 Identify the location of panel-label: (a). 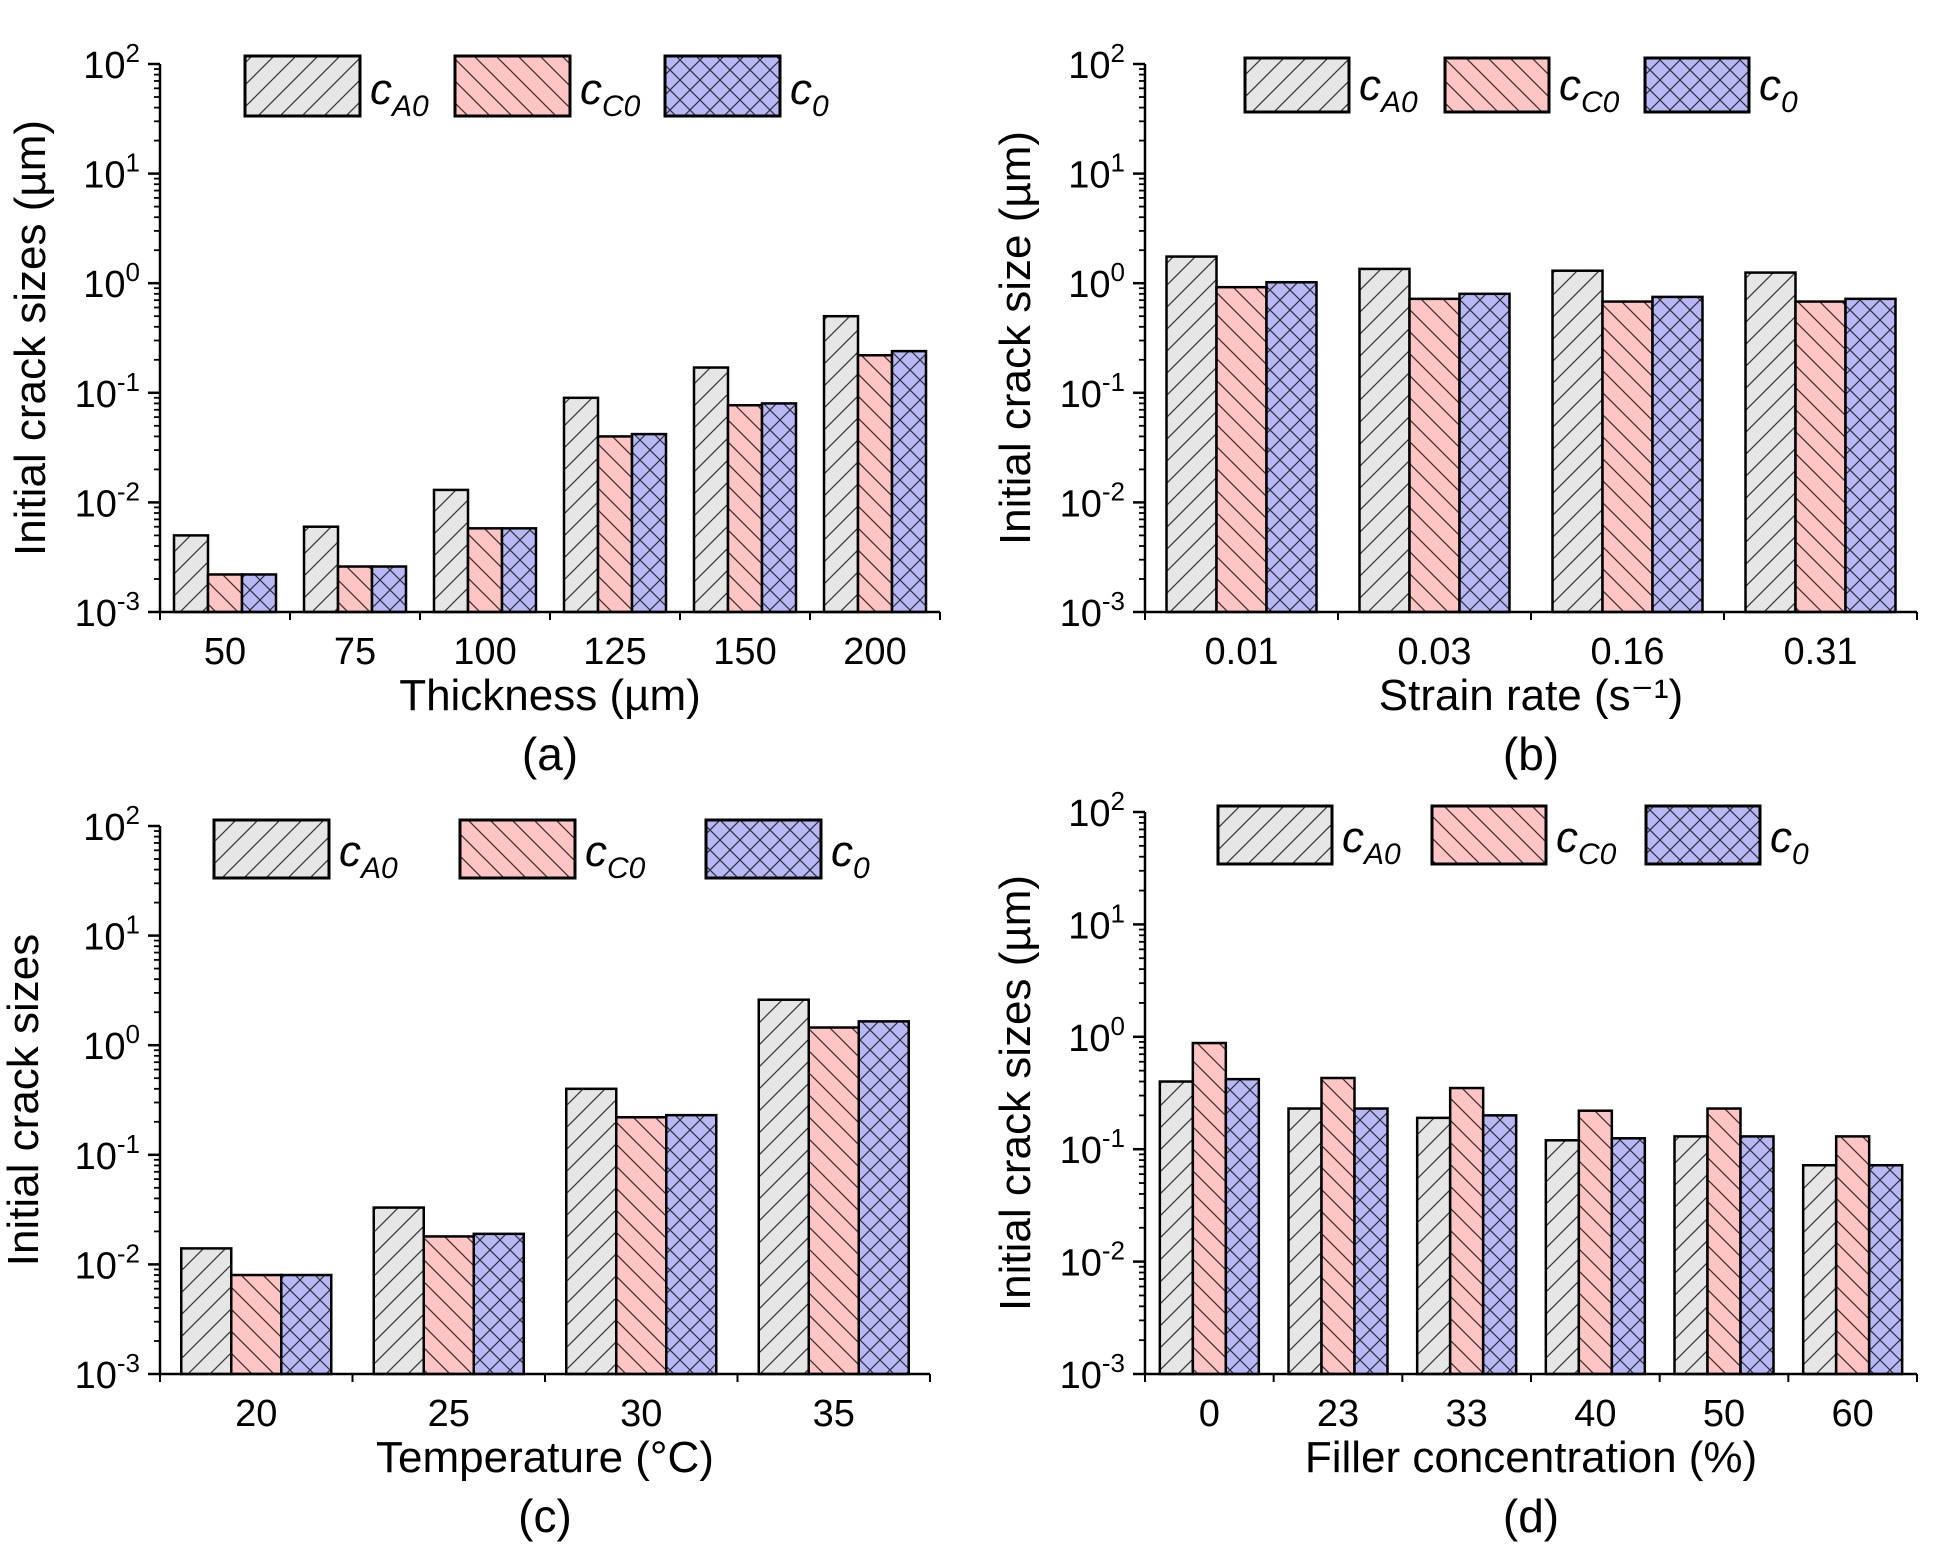
(550, 754).